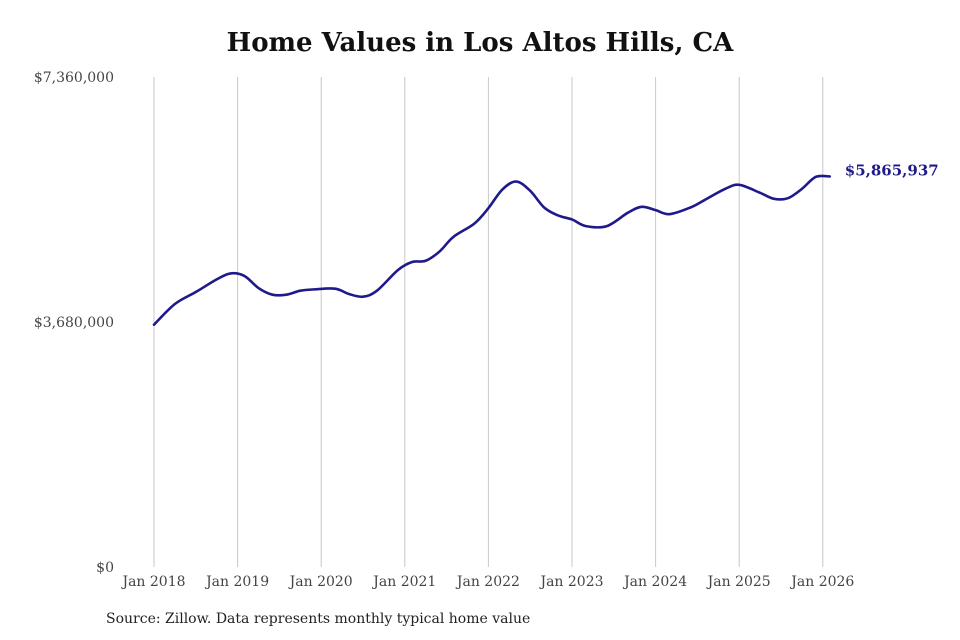 Image resolution: width=960 pixels, height=640 pixels. I want to click on y-tick-label: $7,360,000, so click(74, 78).